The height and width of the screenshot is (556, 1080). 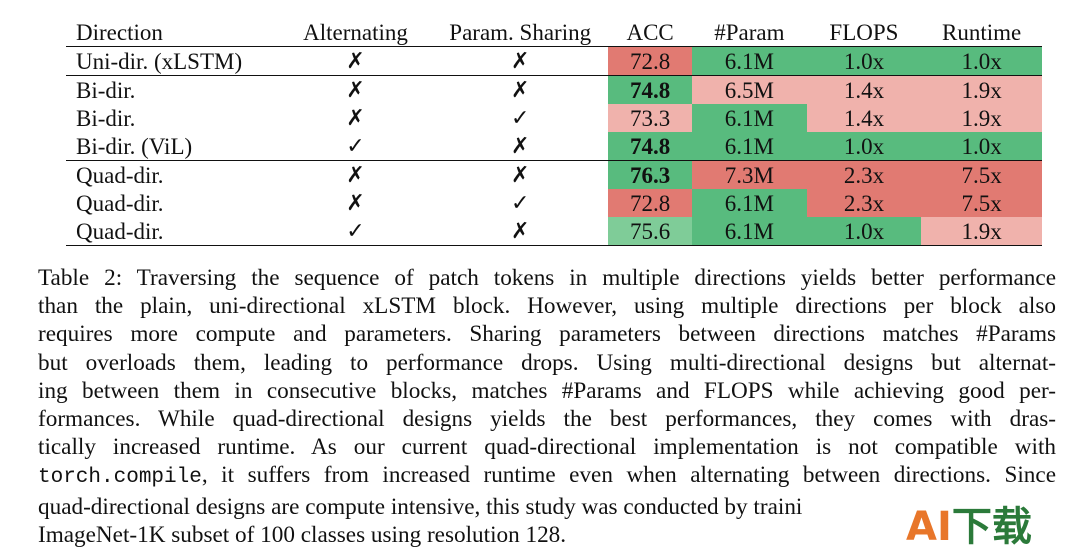 I want to click on header-param-sharing: Param. Sharing, so click(x=520, y=32).